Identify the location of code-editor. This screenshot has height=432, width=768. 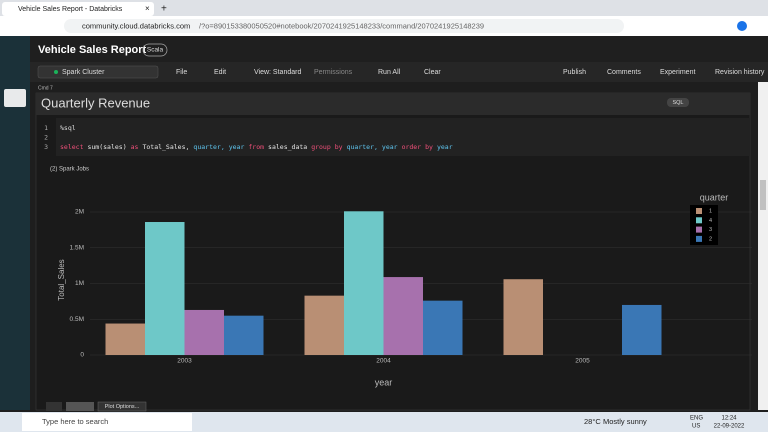
(403, 137).